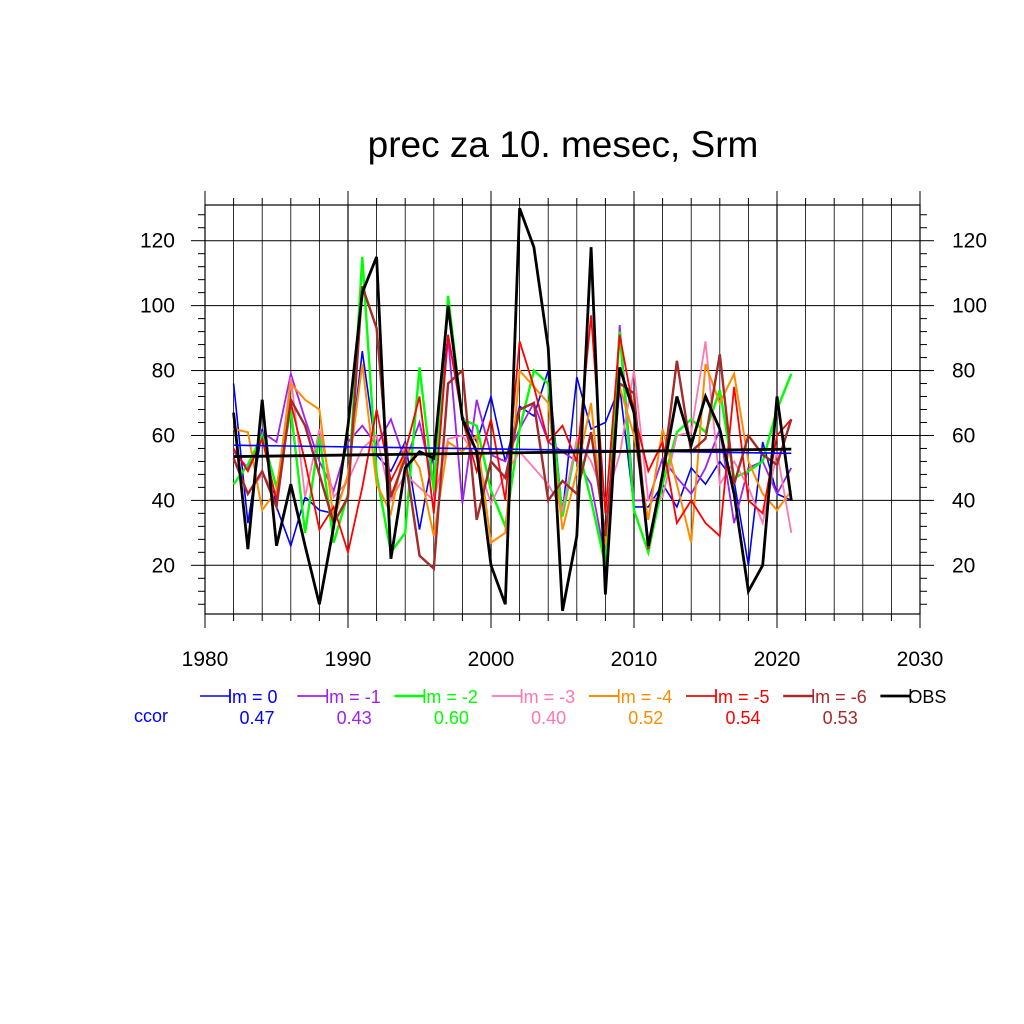 The image size is (1024, 1024). What do you see at coordinates (450, 697) in the screenshot?
I see `legend-label-2: lm = -2` at bounding box center [450, 697].